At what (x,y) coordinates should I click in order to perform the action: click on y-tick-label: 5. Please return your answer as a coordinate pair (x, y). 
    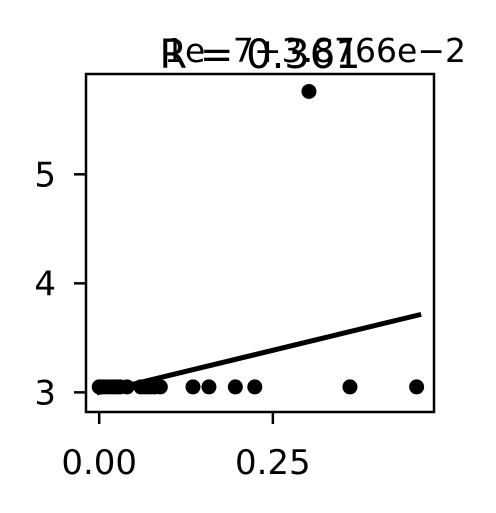
    Looking at the image, I should click on (45, 175).